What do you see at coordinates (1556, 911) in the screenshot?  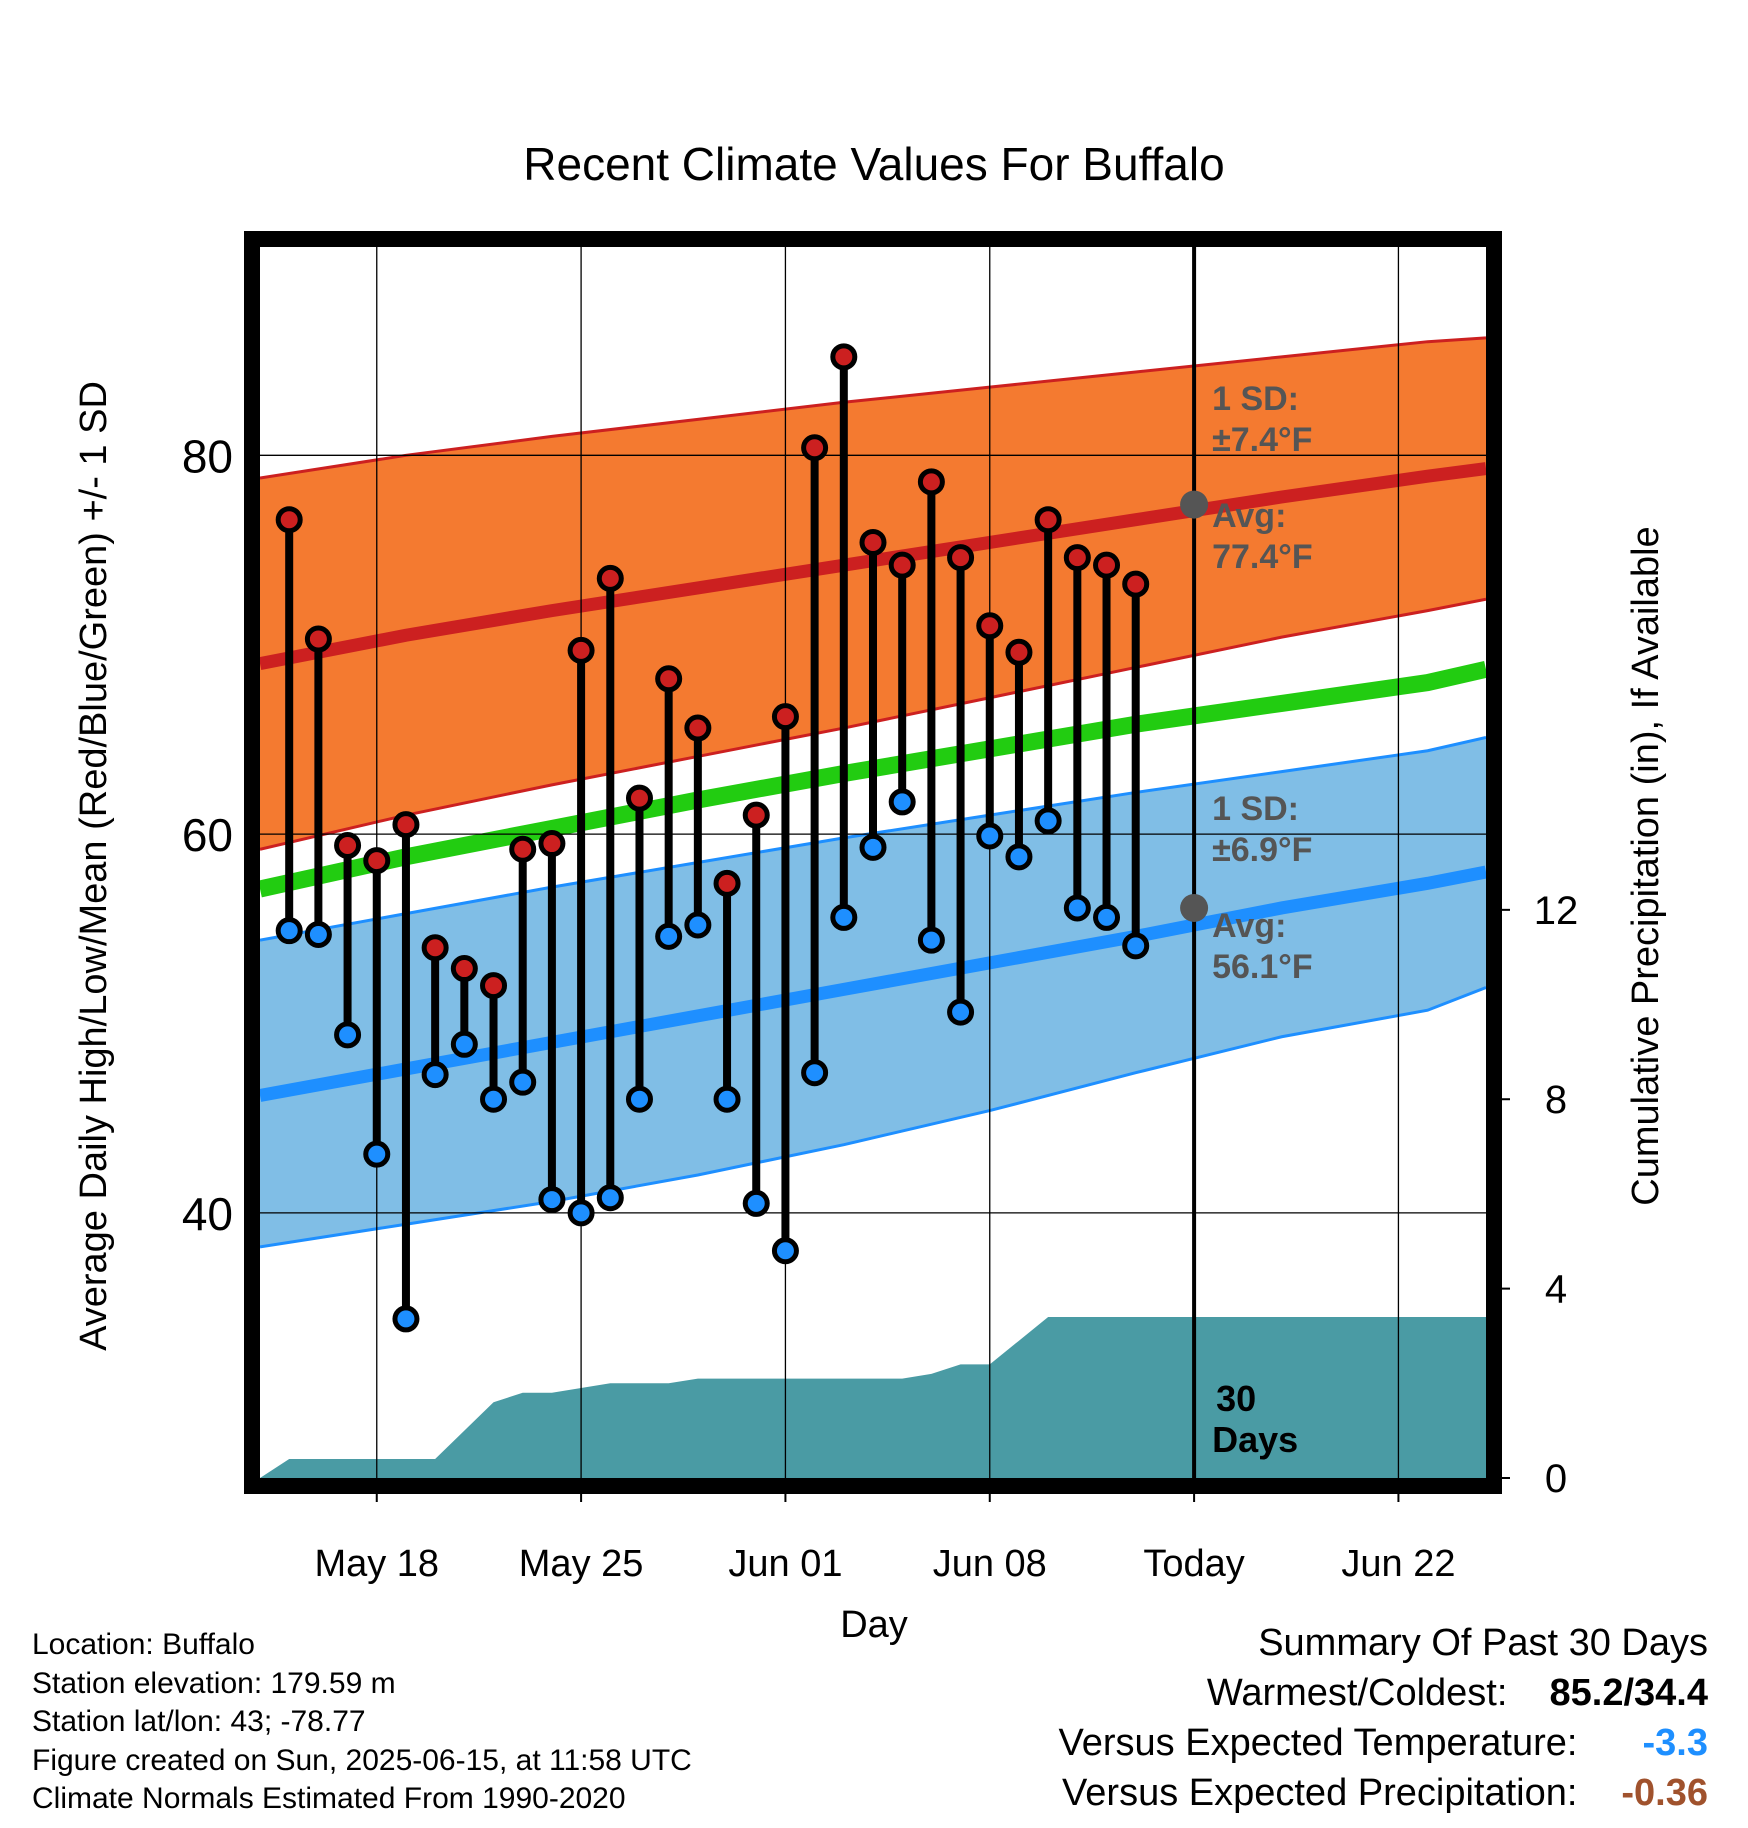 I see `y2-tick-label: 12` at bounding box center [1556, 911].